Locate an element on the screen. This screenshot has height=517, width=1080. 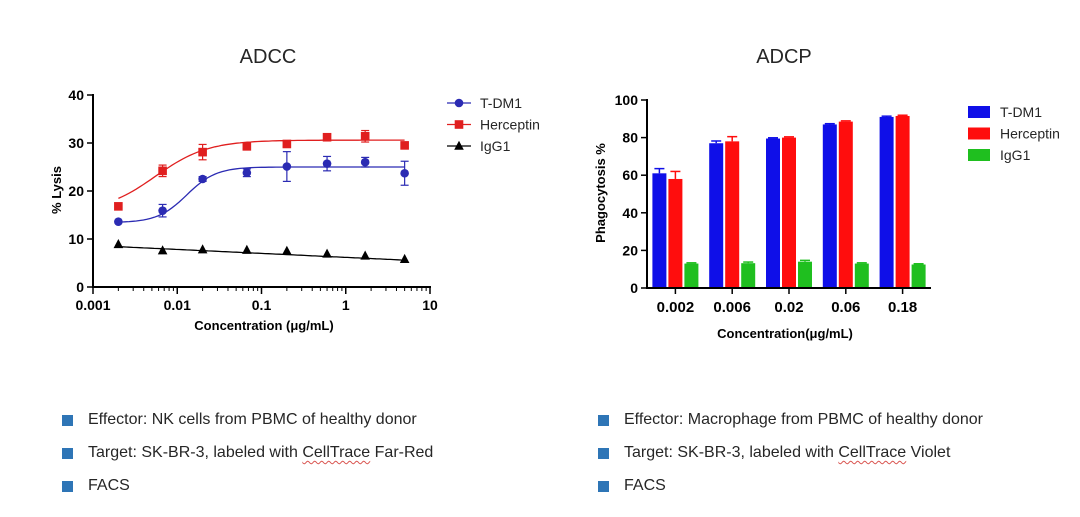
chart-title: ADCC is located at coordinates (268, 57).